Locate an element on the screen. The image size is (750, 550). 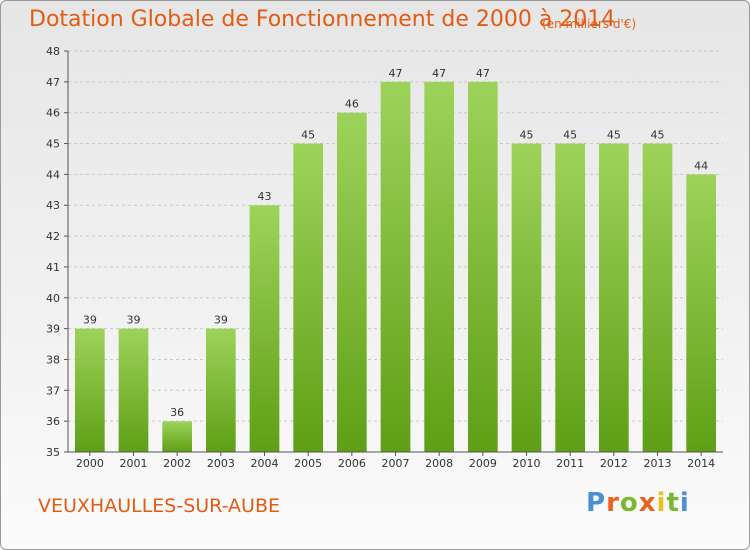
bar-2008 is located at coordinates (439, 266).